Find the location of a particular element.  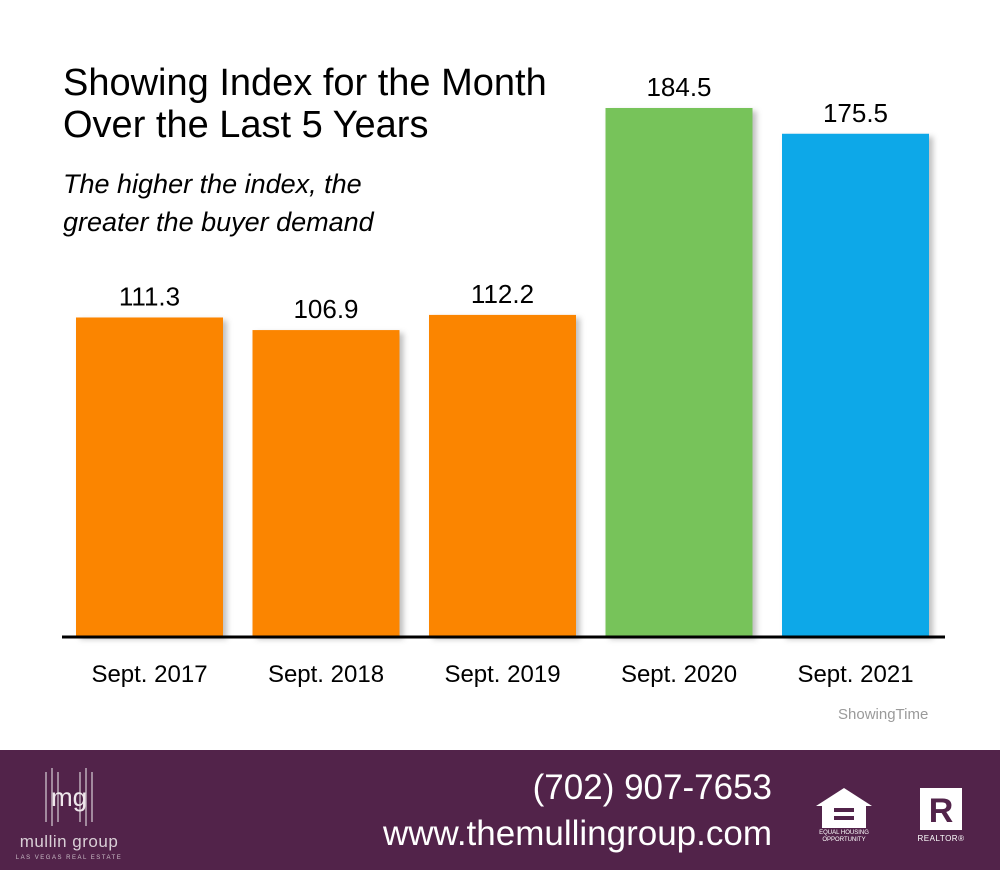

website-link: www.themullingroup.com is located at coordinates (577, 833).